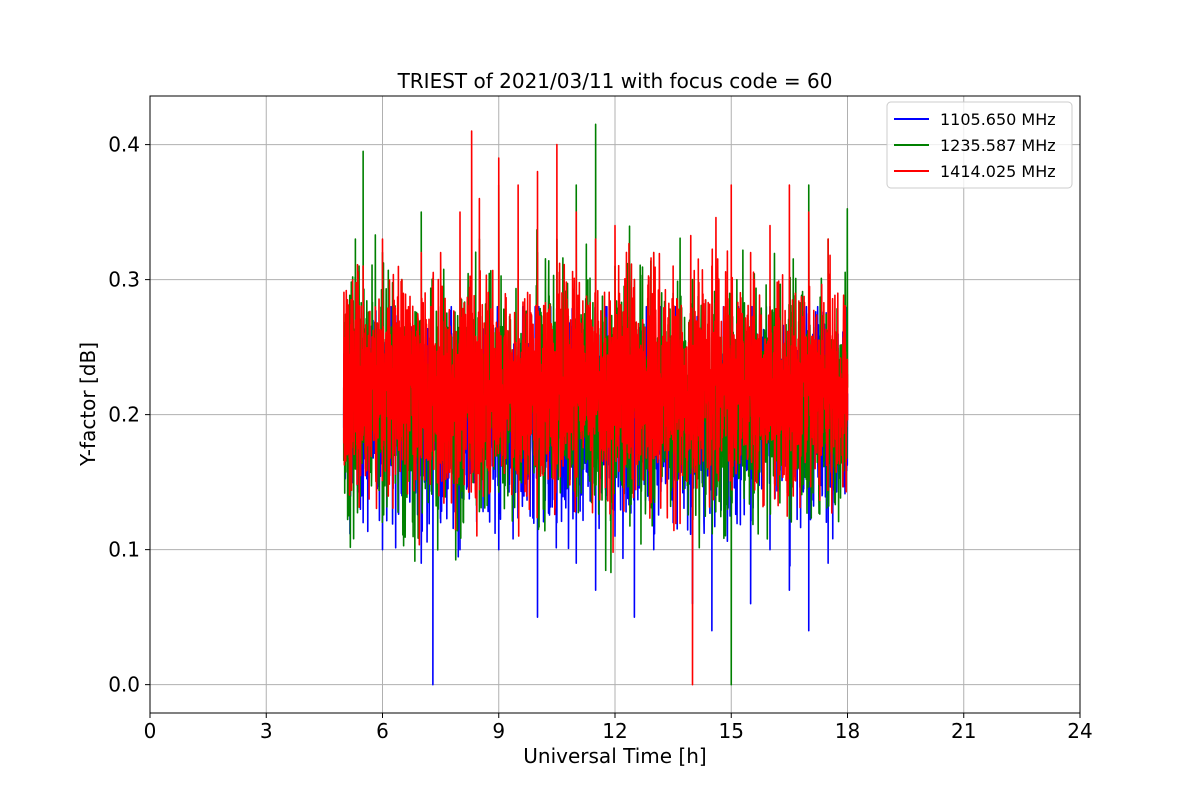  What do you see at coordinates (124, 685) in the screenshot?
I see `y-tick-label: 0.0` at bounding box center [124, 685].